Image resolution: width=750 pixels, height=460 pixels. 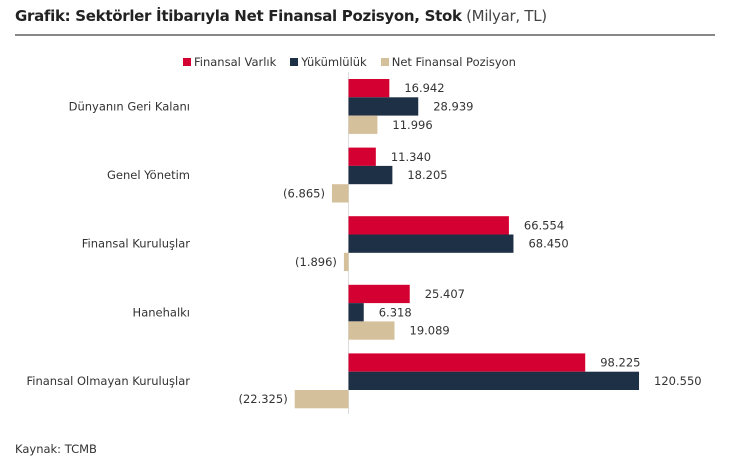 I want to click on data-label: 25.407, so click(x=445, y=294).